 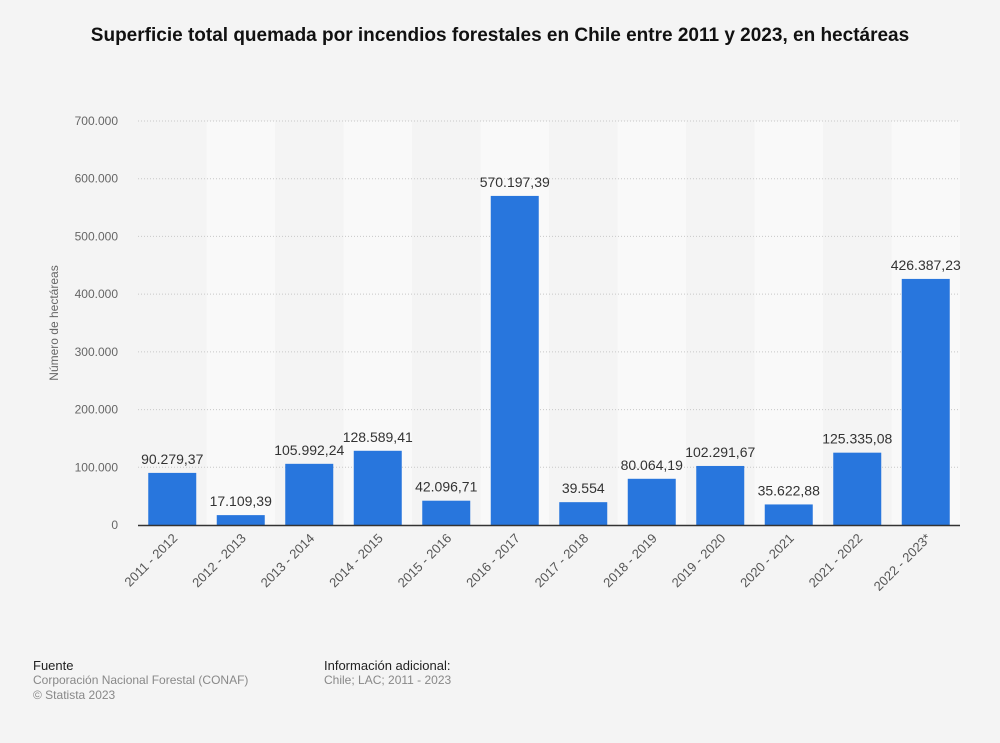 What do you see at coordinates (562, 561) in the screenshot?
I see `x-tick-label: 2017 - 2018` at bounding box center [562, 561].